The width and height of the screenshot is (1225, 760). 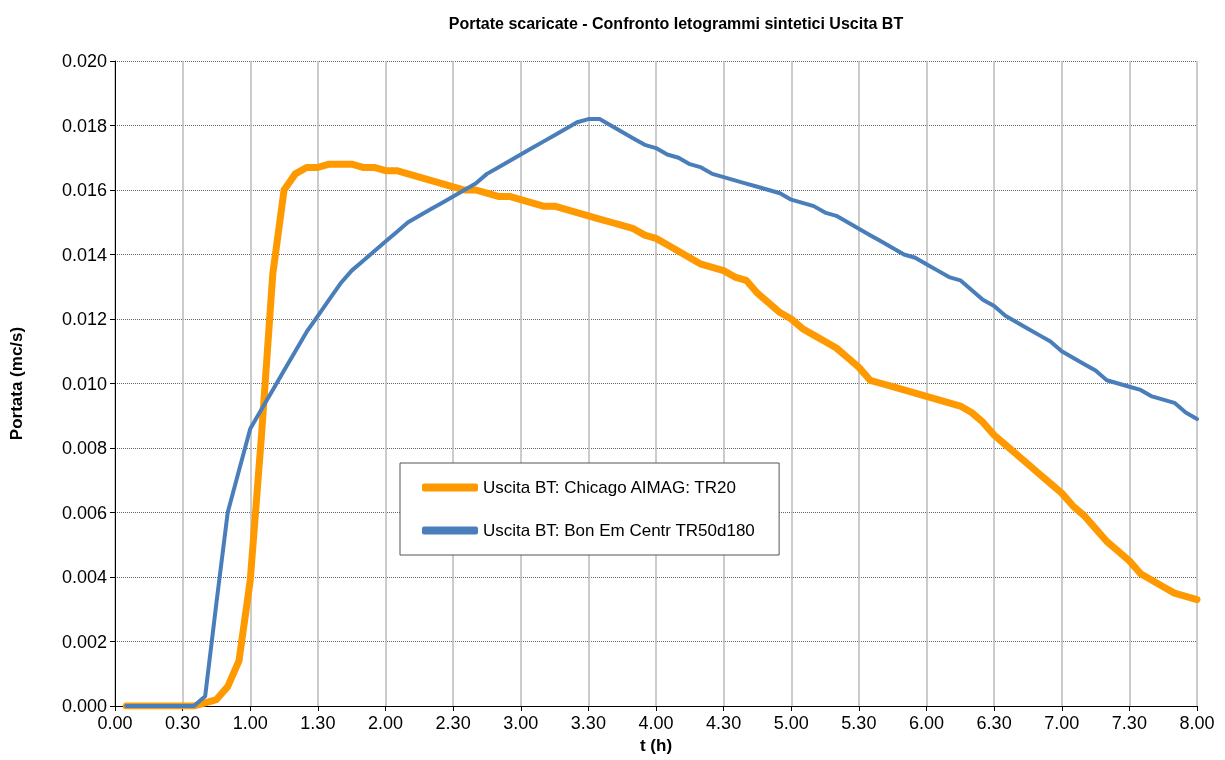 What do you see at coordinates (588, 723) in the screenshot?
I see `x-tick-label: 3.30` at bounding box center [588, 723].